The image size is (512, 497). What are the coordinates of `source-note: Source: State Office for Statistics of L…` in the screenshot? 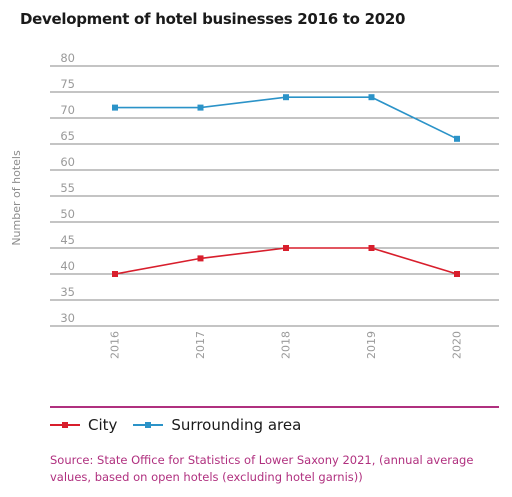 It's located at (262, 468).